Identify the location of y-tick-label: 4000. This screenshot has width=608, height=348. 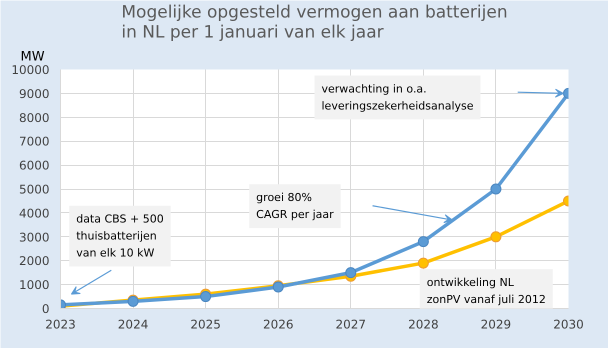
(34, 213).